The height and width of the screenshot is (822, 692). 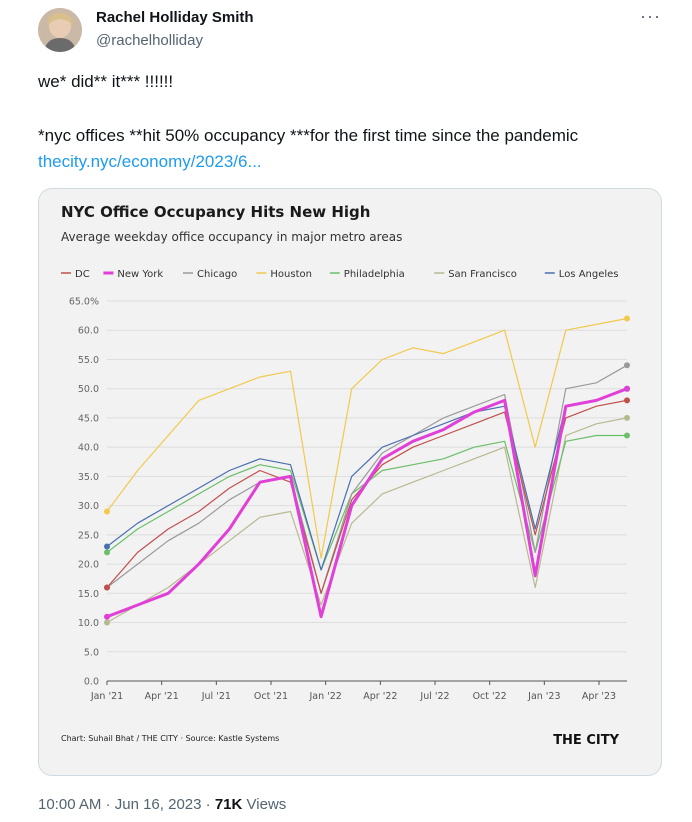 I want to click on more-options-icon: ···, so click(x=650, y=16).